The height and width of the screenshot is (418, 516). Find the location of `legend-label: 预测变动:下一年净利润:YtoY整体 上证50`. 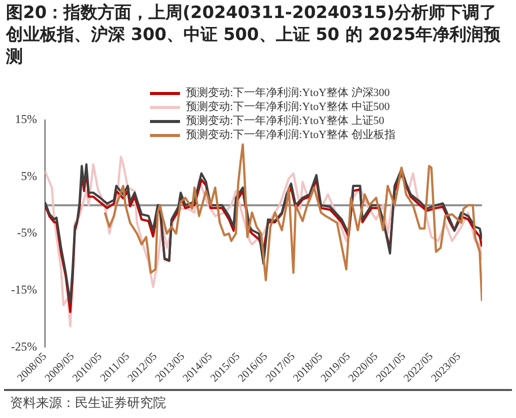

legend-label: 预测变动:下一年净利润:YtoY整体 上证50 is located at coordinates (285, 121).